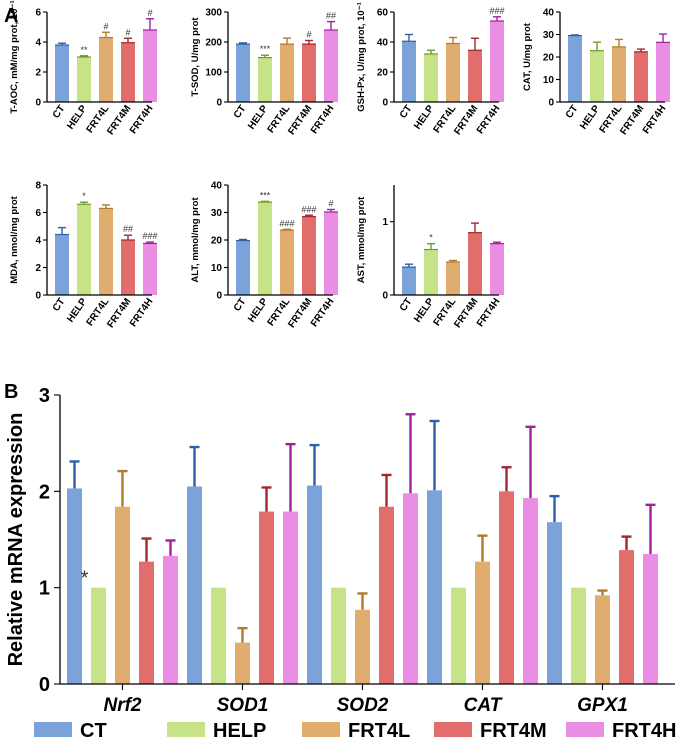 The height and width of the screenshot is (741, 685). What do you see at coordinates (11, 392) in the screenshot?
I see `panel-label-b: B` at bounding box center [11, 392].